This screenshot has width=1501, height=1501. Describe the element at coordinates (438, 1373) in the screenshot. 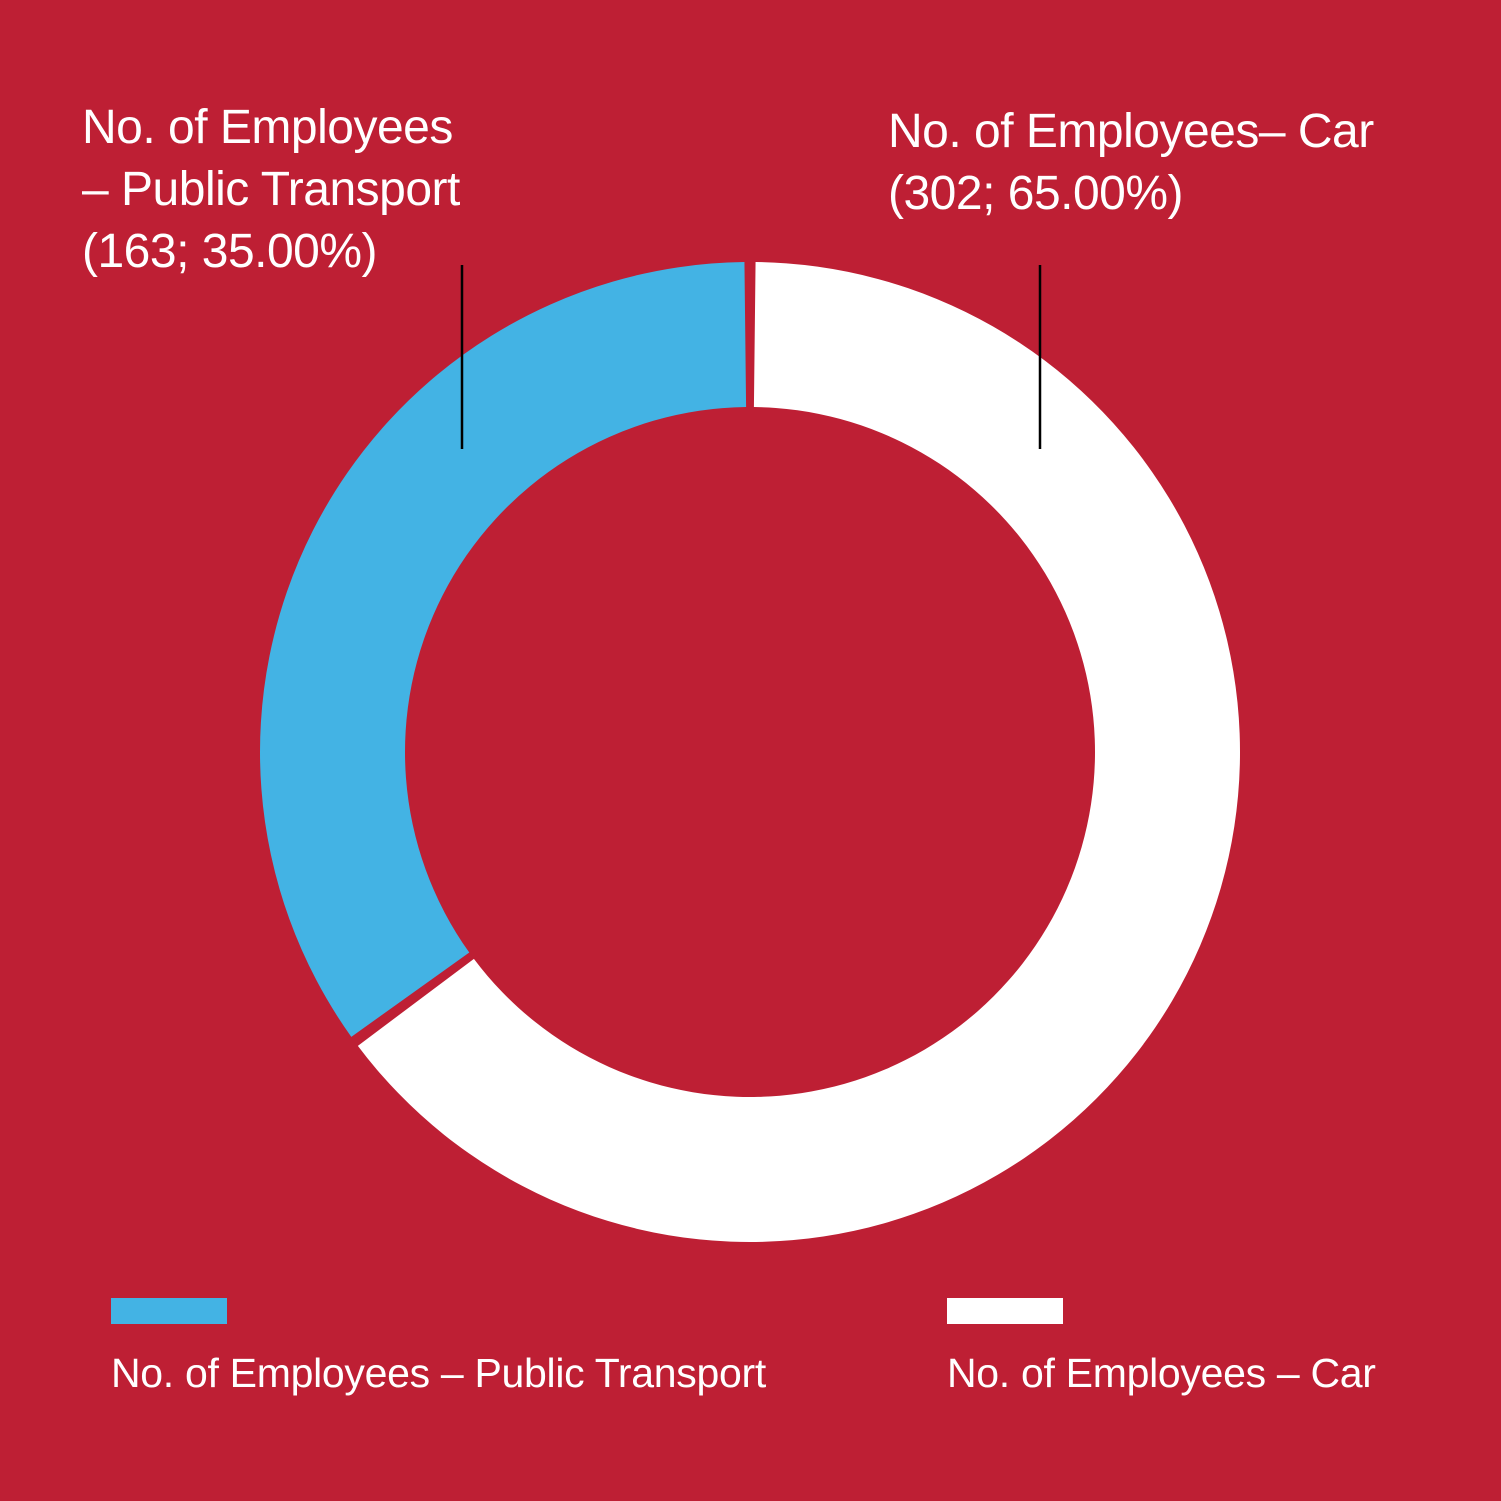

I see `legend-label-public-transport: No. of Employees – Public Transport` at that location.